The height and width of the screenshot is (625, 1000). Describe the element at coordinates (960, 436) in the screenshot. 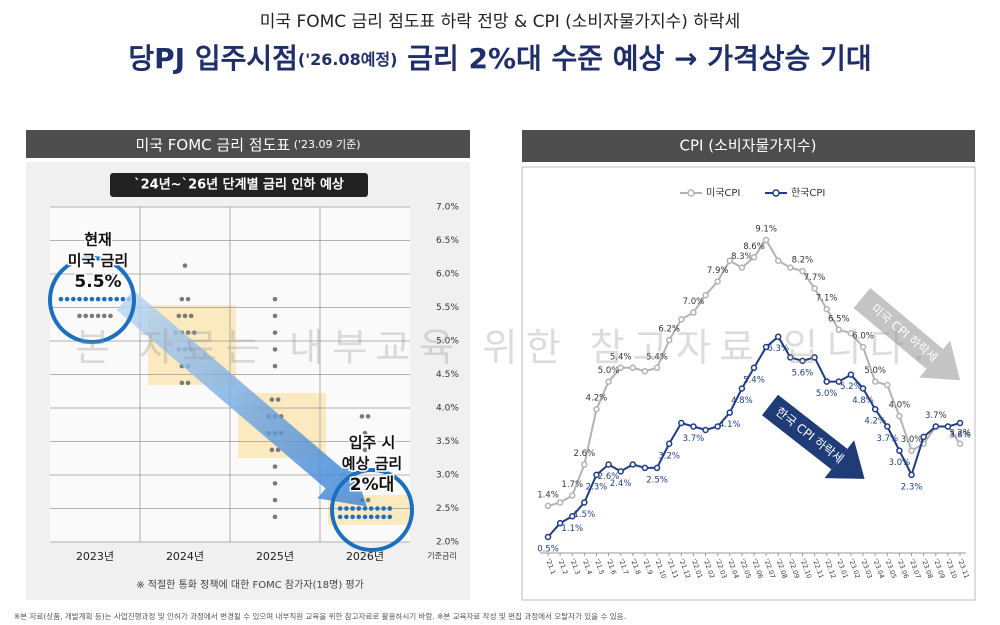

I see `value-label: 3.8%` at that location.